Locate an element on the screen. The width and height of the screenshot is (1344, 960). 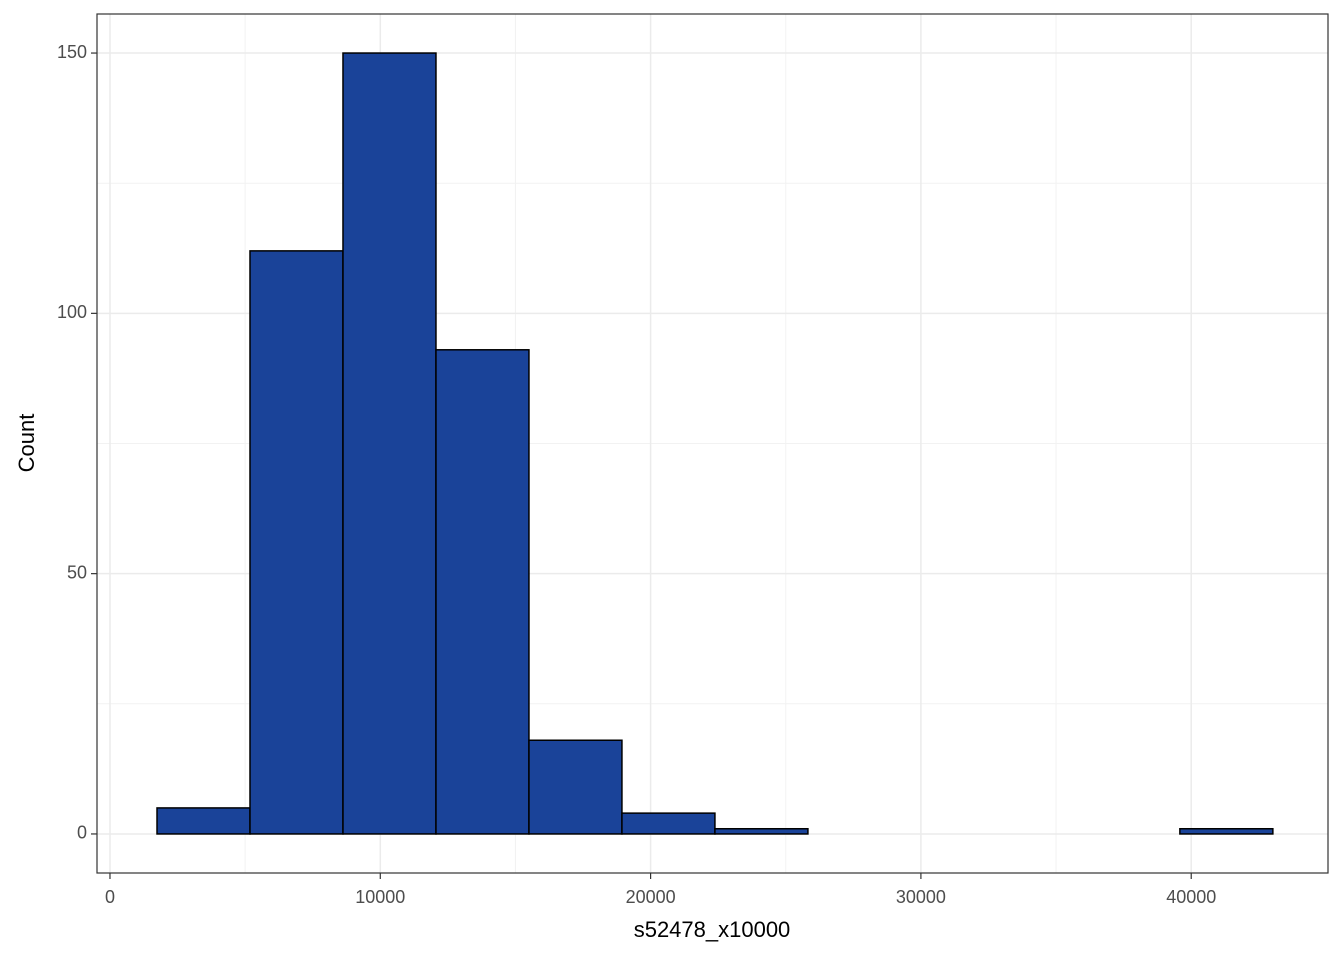
x-tick-label: 20000 is located at coordinates (651, 897).